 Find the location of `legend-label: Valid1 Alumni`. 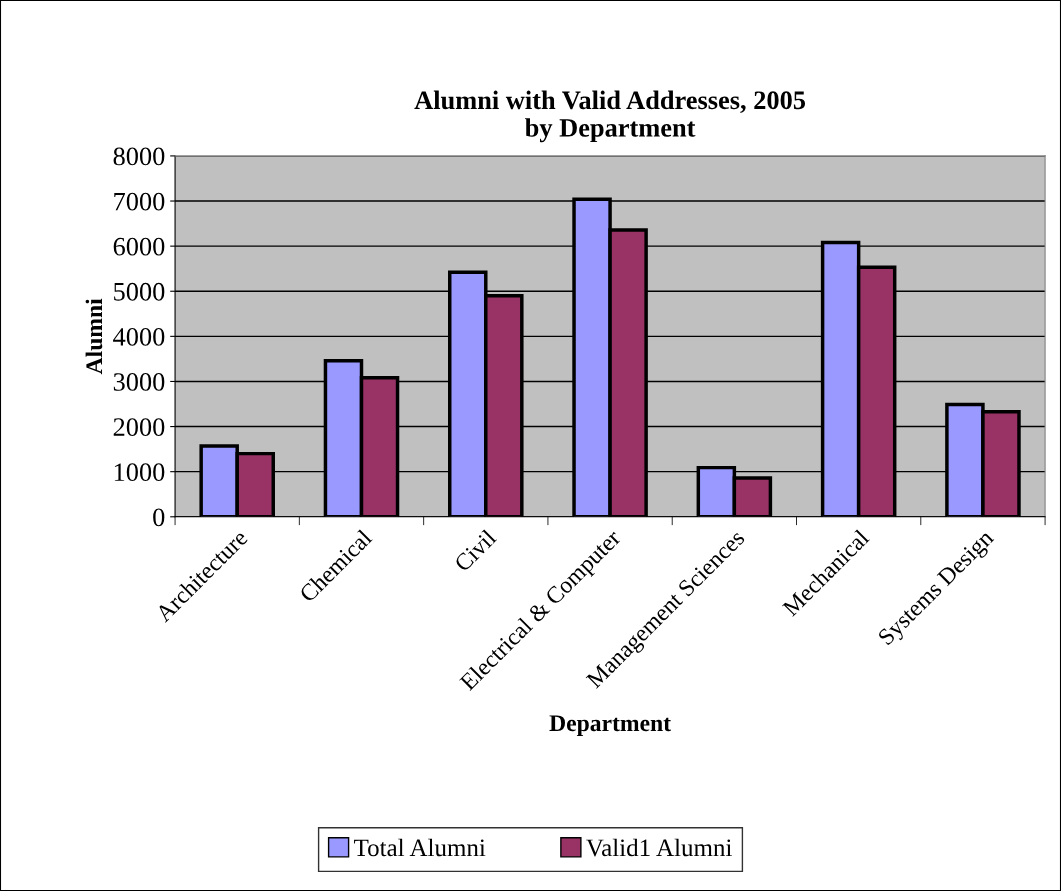

legend-label: Valid1 Alumni is located at coordinates (659, 847).